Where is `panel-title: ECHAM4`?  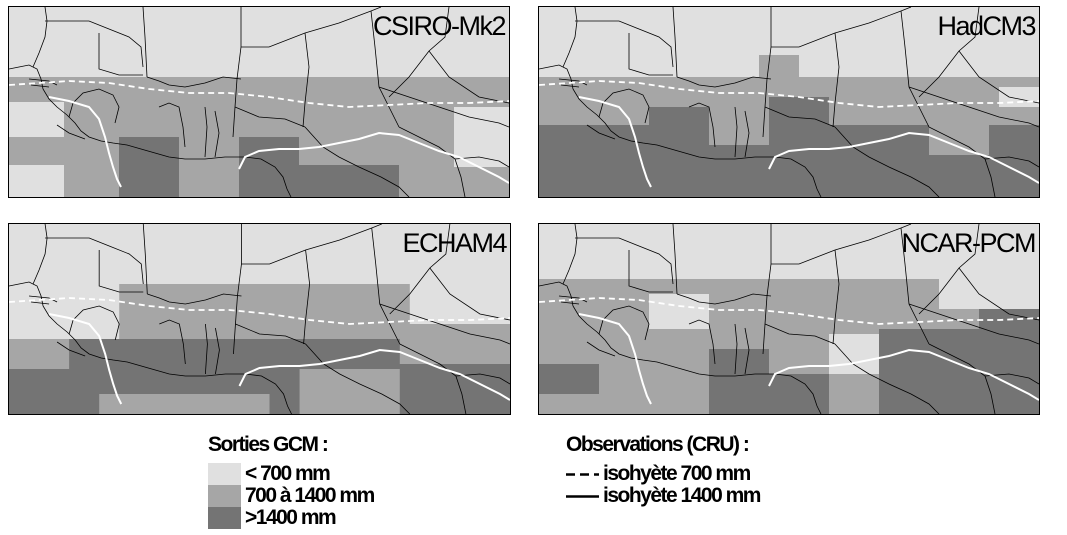
panel-title: ECHAM4 is located at coordinates (454, 243).